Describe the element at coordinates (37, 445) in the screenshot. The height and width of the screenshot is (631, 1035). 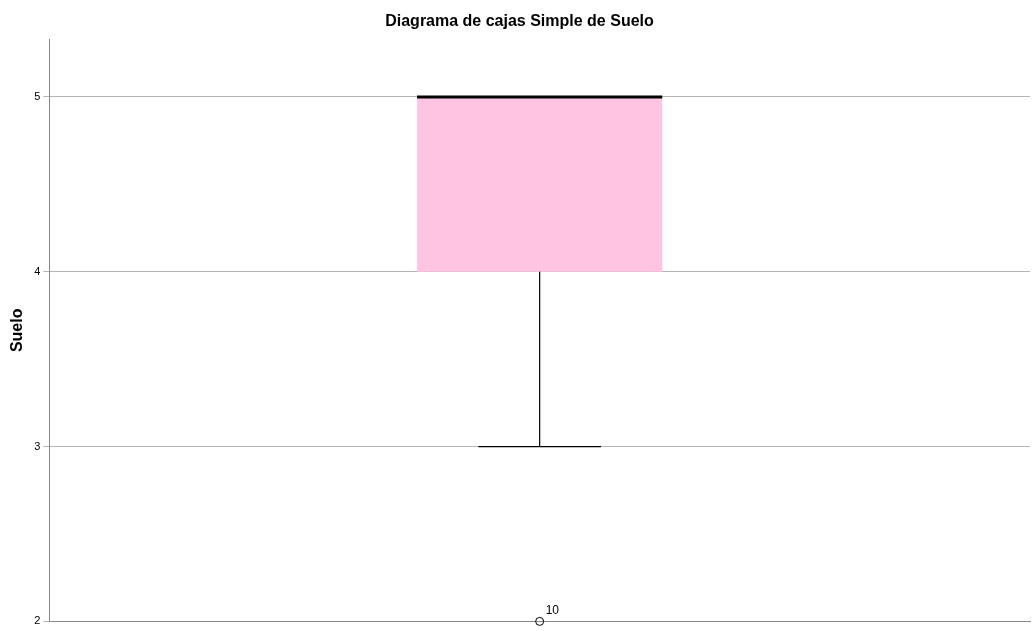
I see `y-tick-label: 3` at that location.